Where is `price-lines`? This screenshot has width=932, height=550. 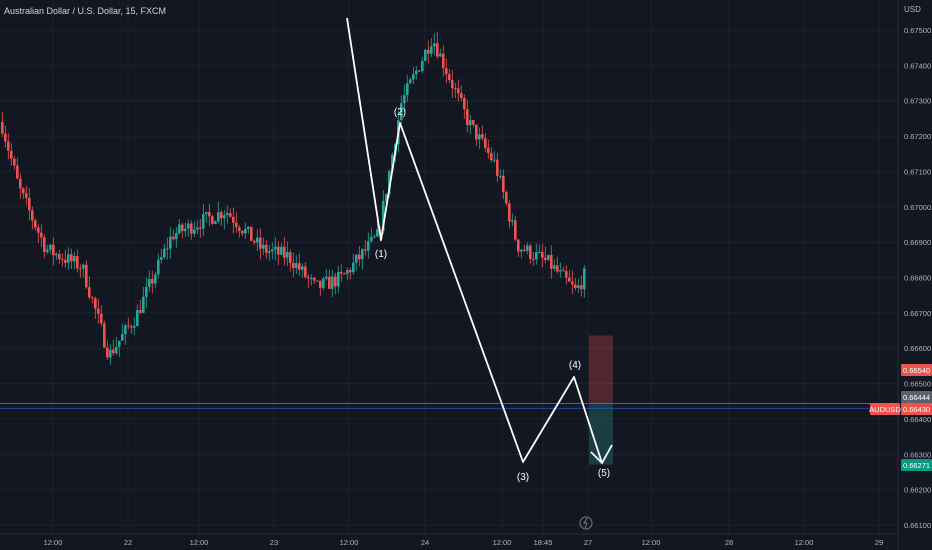
price-lines is located at coordinates (449, 405).